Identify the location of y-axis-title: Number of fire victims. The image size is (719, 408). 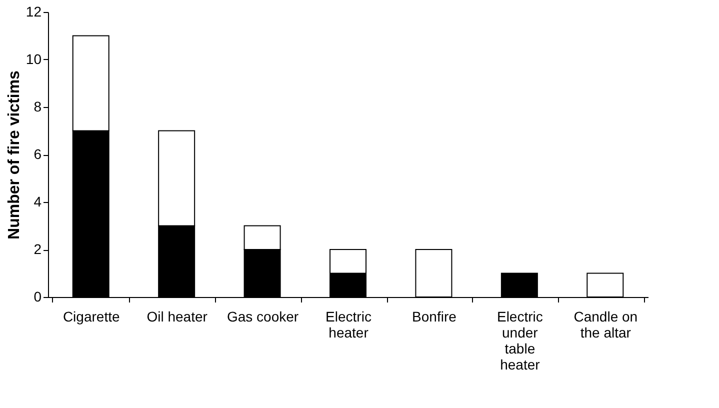
(14, 155).